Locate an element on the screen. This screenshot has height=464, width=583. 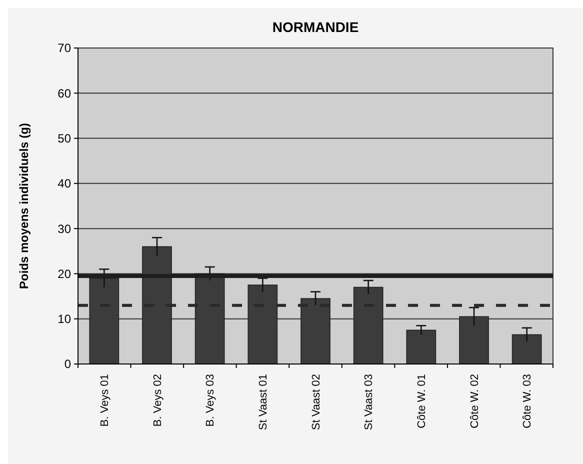
y-tick-label: 70 is located at coordinates (65, 48).